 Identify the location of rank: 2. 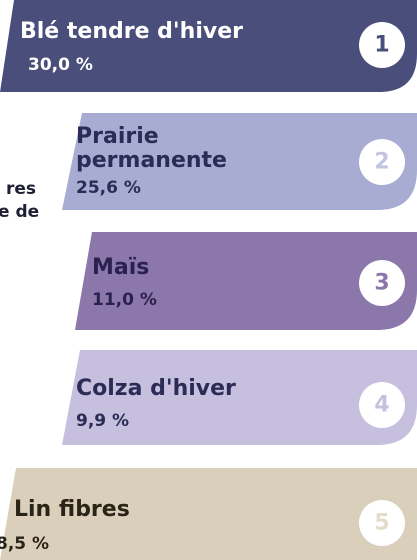
(381, 162).